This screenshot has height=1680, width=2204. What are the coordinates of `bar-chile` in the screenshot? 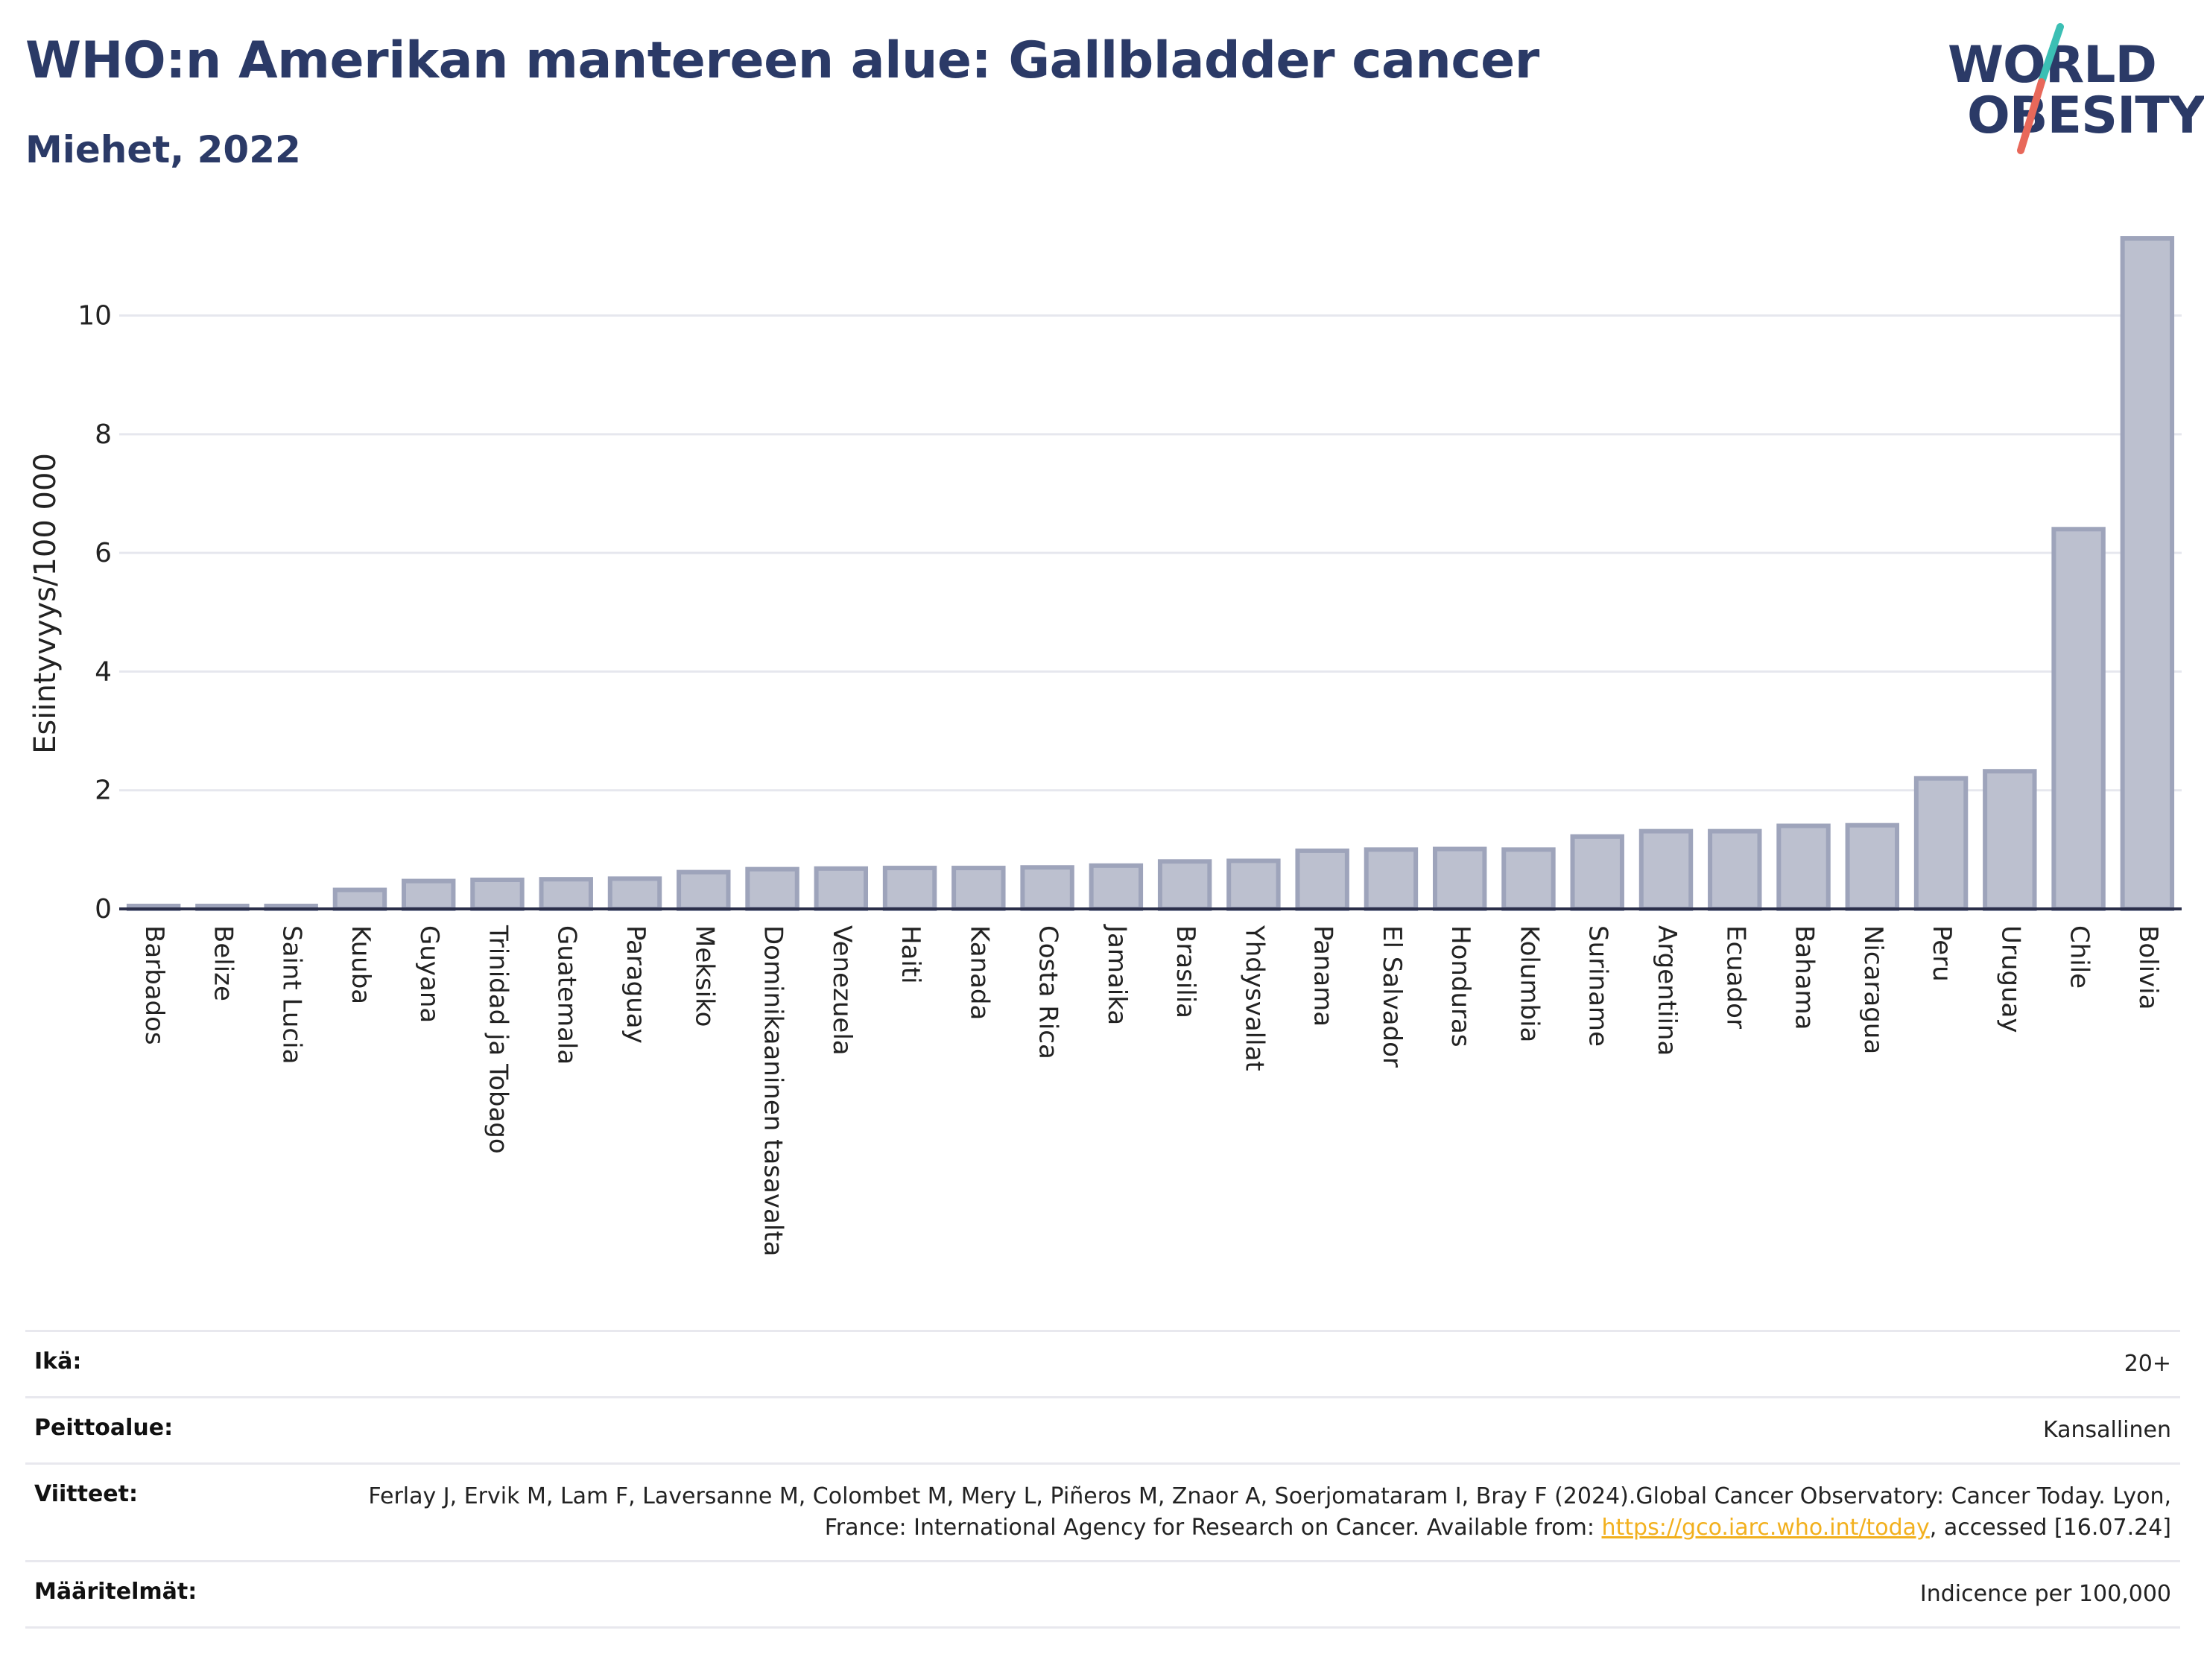 It's located at (2078, 719).